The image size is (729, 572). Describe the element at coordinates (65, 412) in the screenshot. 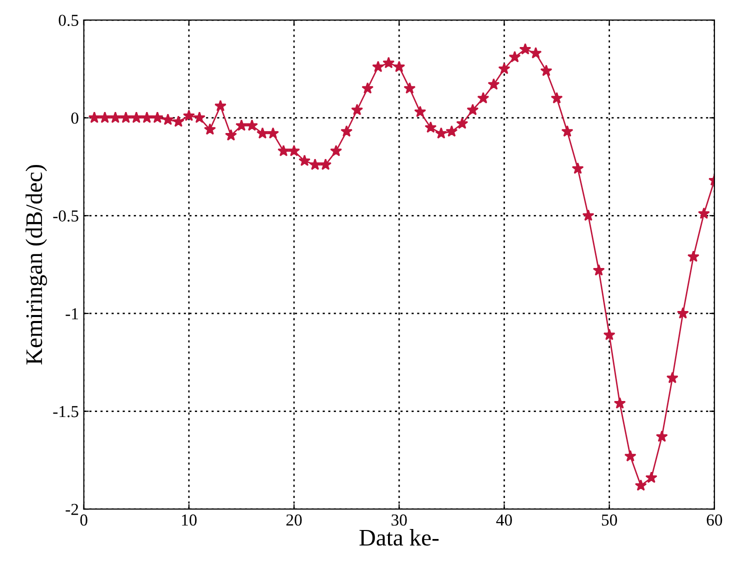

I see `y-tick-label: -1.5` at that location.